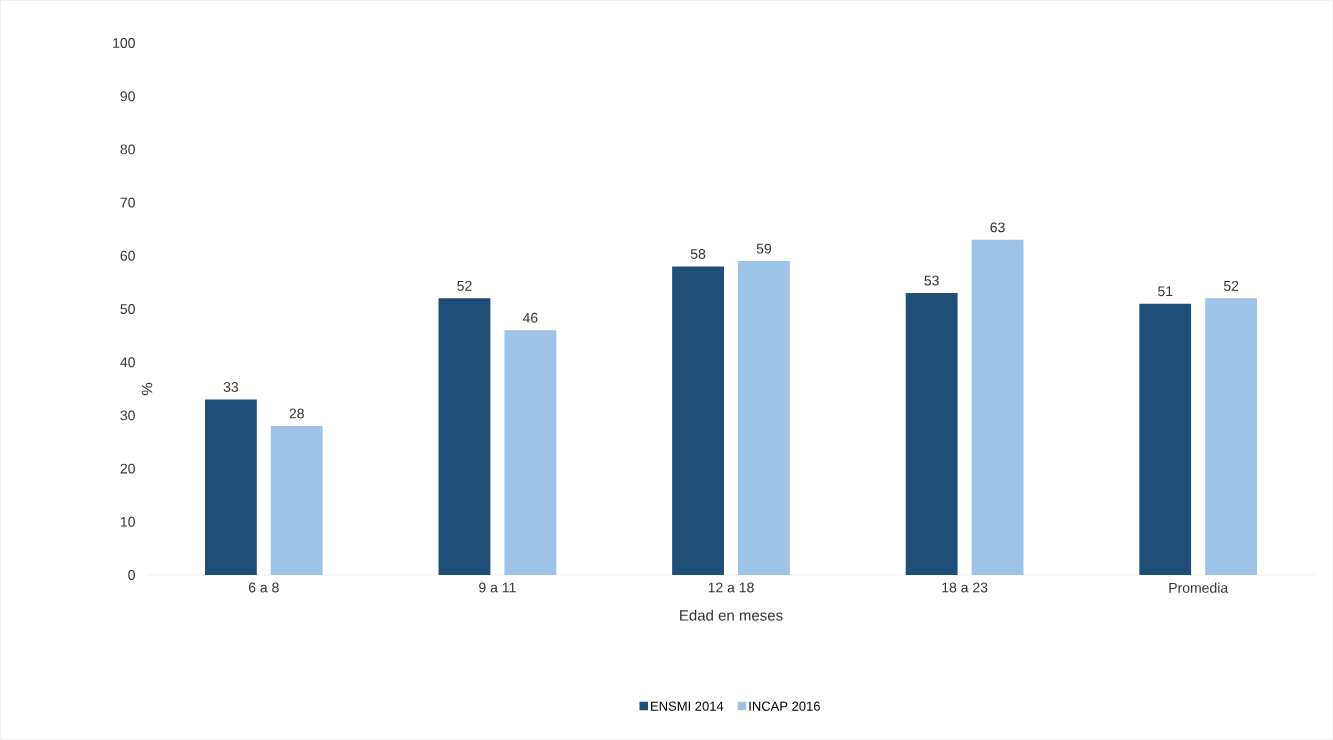  I want to click on y-tick-label: 90, so click(127, 96).